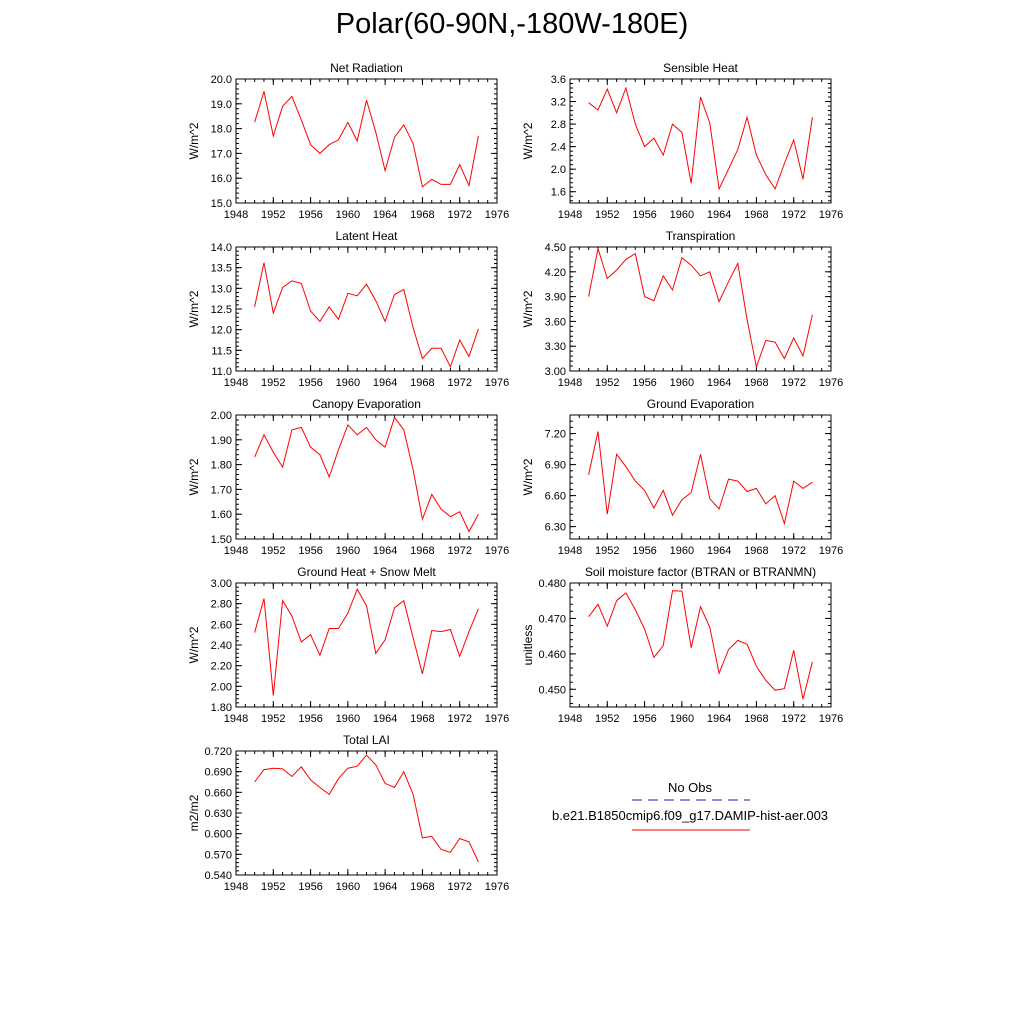 The height and width of the screenshot is (1024, 1024). What do you see at coordinates (555, 347) in the screenshot?
I see `y-tick-label: 3.30` at bounding box center [555, 347].